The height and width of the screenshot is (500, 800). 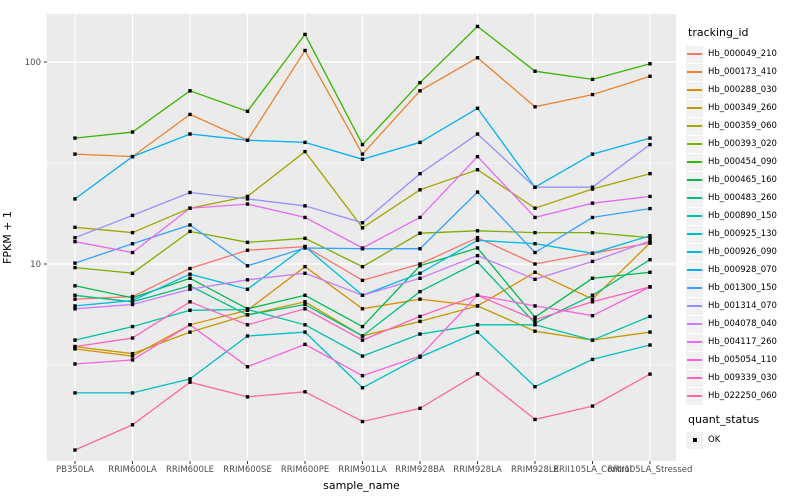 What do you see at coordinates (742, 162) in the screenshot?
I see `legend-item-Hb_000454_090: Hb_000454_090` at bounding box center [742, 162].